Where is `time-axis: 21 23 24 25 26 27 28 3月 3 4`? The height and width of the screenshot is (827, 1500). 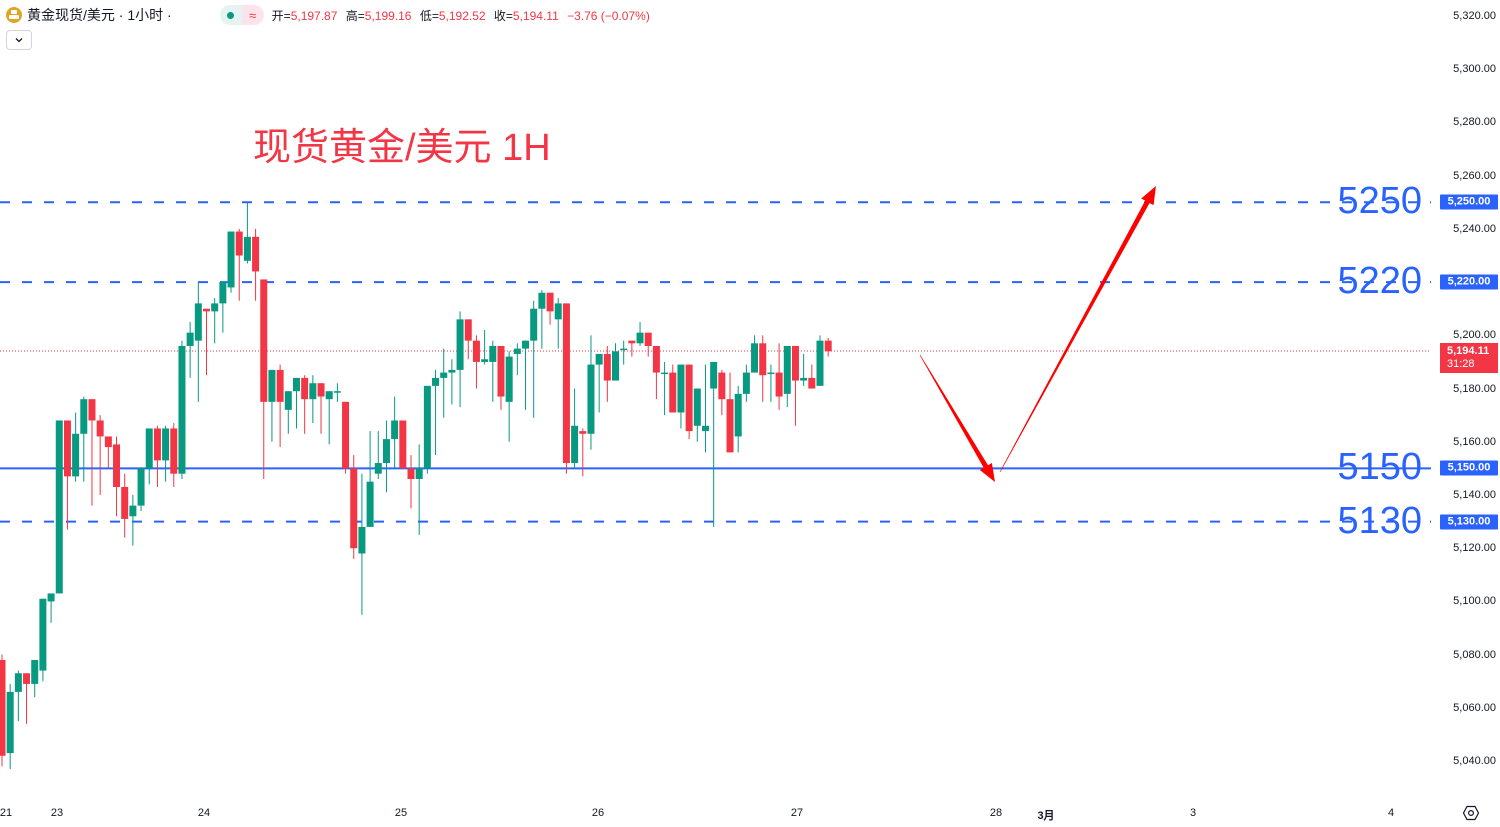 time-axis: 21 23 24 25 26 27 28 3月 3 4 is located at coordinates (715, 813).